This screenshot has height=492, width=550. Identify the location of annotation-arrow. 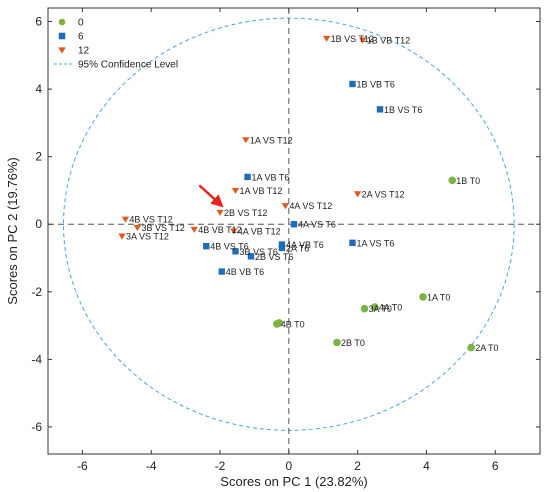
(211, 196).